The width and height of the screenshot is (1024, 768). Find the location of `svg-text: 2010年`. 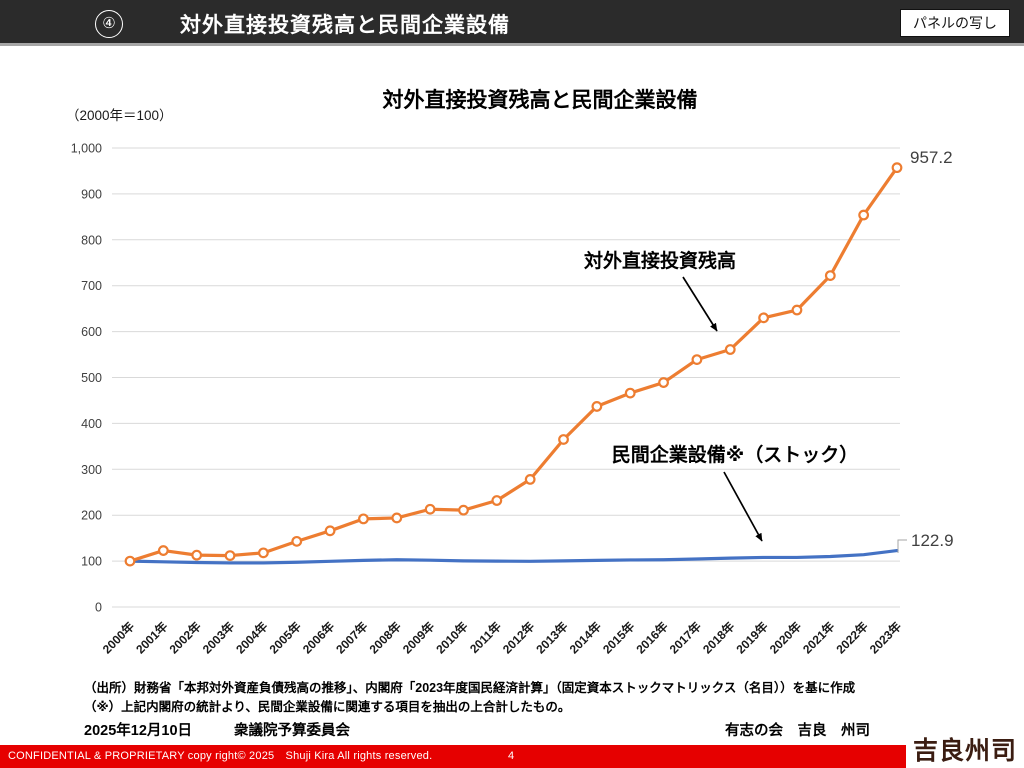

svg-text: 2010年 is located at coordinates (452, 638).